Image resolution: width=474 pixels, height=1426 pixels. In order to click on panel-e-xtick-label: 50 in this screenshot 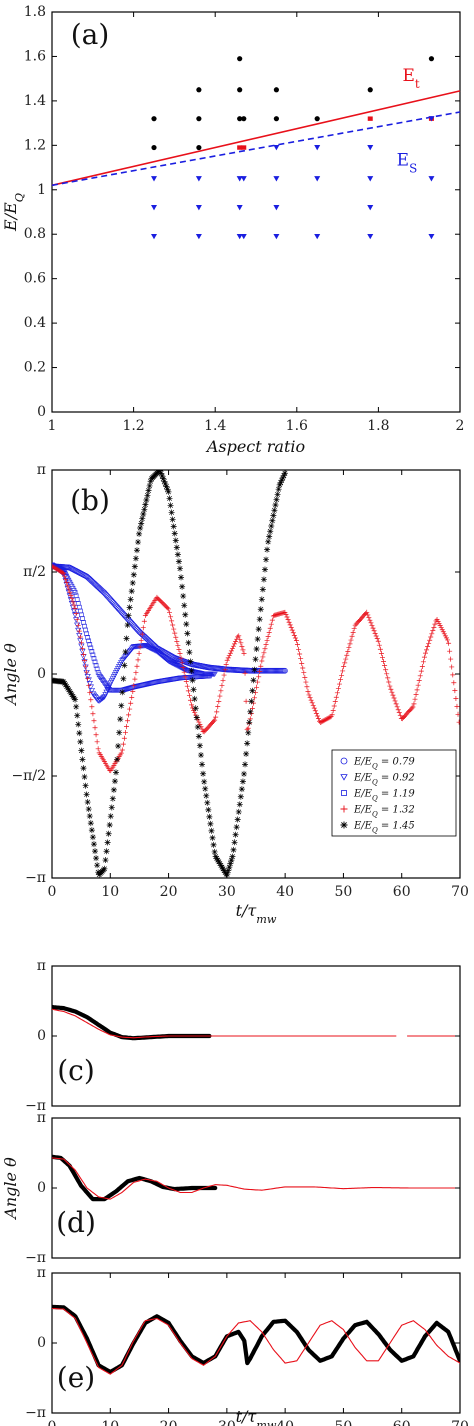, I will do `click(344, 1422)`.